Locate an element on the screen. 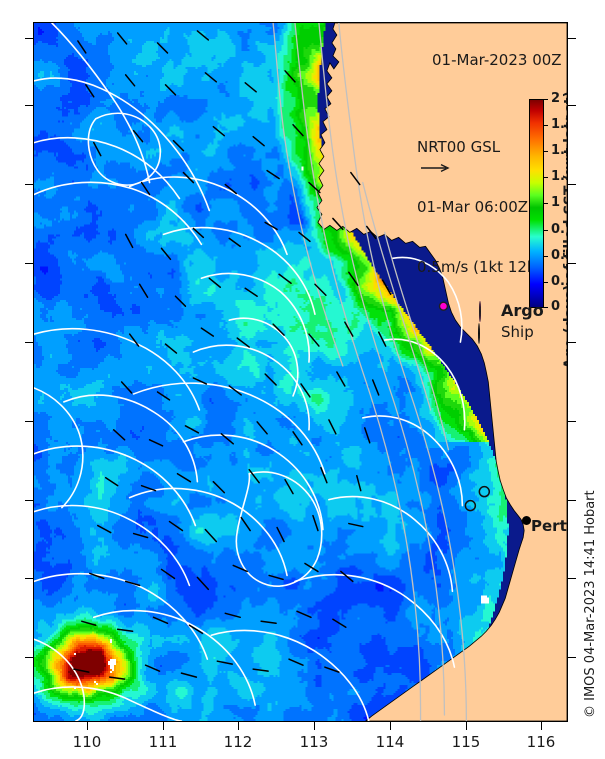 The image size is (605, 759). colorbar-tick-2: 2 is located at coordinates (556, 98).